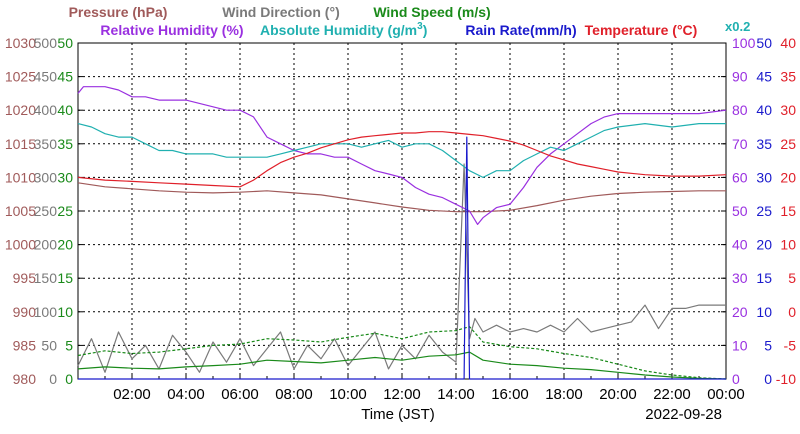 The image size is (800, 434). I want to click on y-tick-pressure-9: 1025, so click(20, 77).